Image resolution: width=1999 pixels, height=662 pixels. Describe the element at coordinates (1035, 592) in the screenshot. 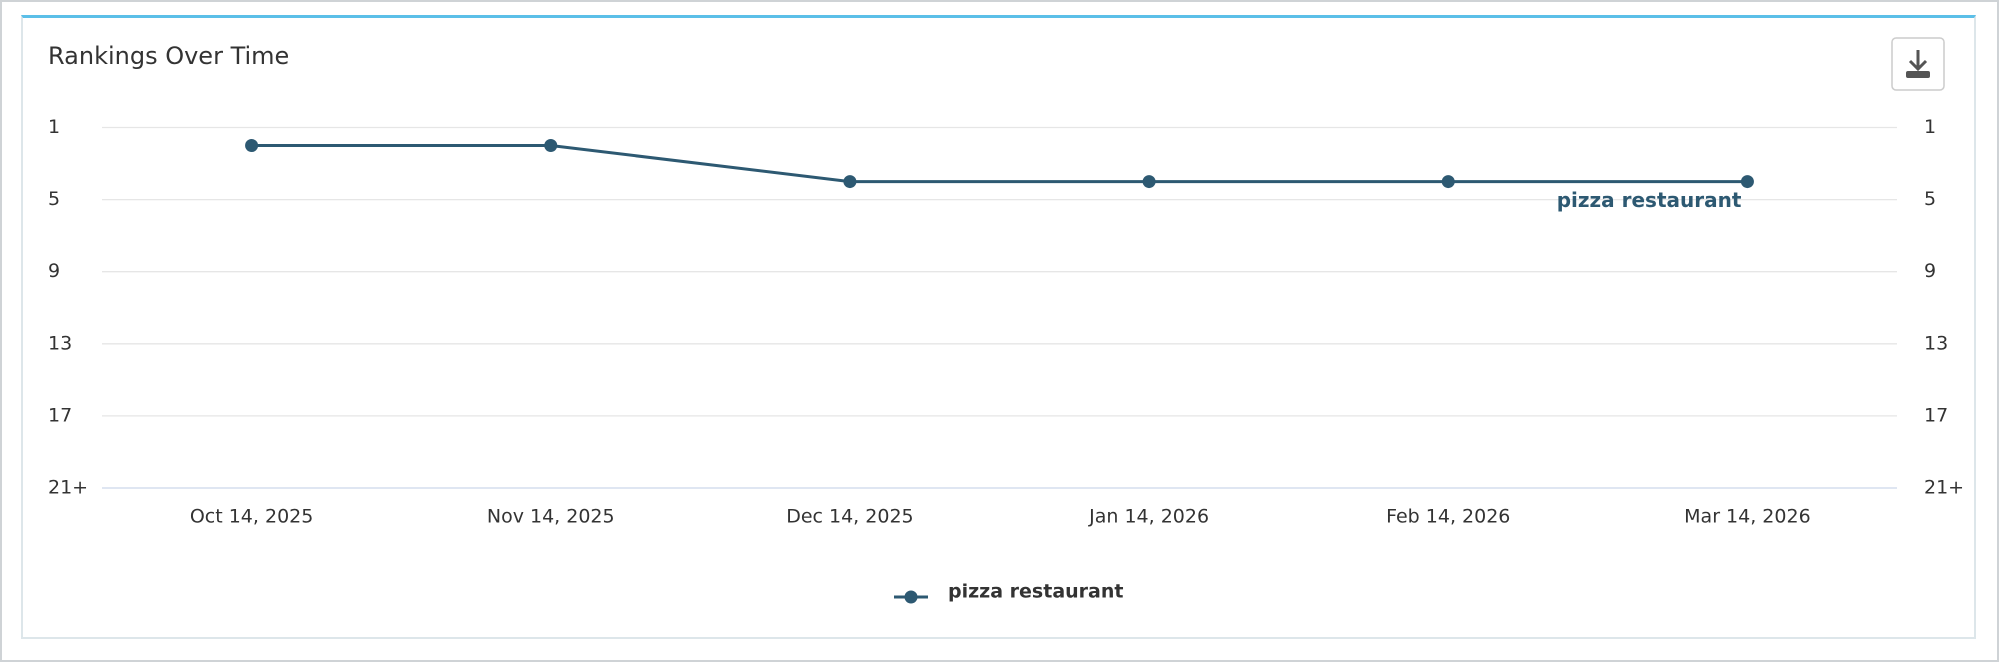

I see `legend-label: pizza restaurant` at that location.